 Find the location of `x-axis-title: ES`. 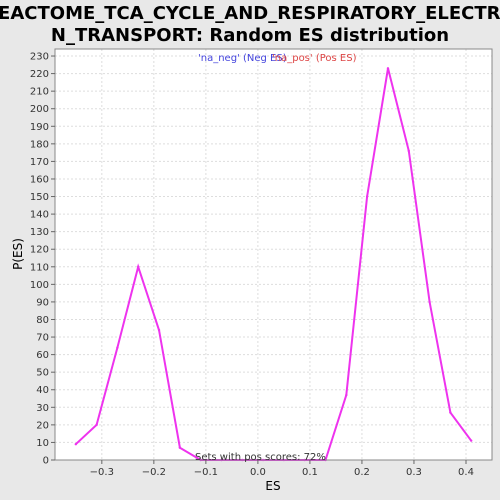

x-axis-title: ES is located at coordinates (272, 486).